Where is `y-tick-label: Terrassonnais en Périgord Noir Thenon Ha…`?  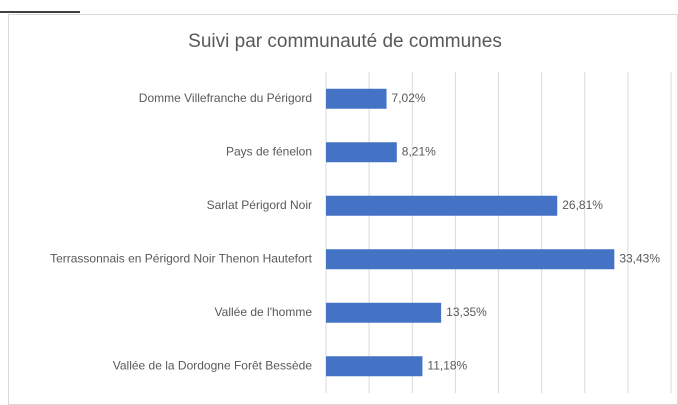 y-tick-label: Terrassonnais en Périgord Noir Thenon Ha… is located at coordinates (181, 258).